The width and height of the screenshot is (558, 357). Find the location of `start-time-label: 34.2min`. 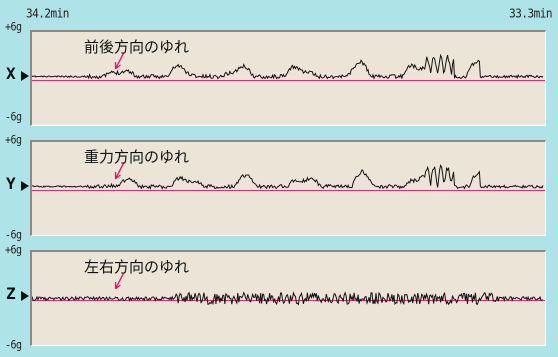

start-time-label: 34.2min is located at coordinates (47, 13).